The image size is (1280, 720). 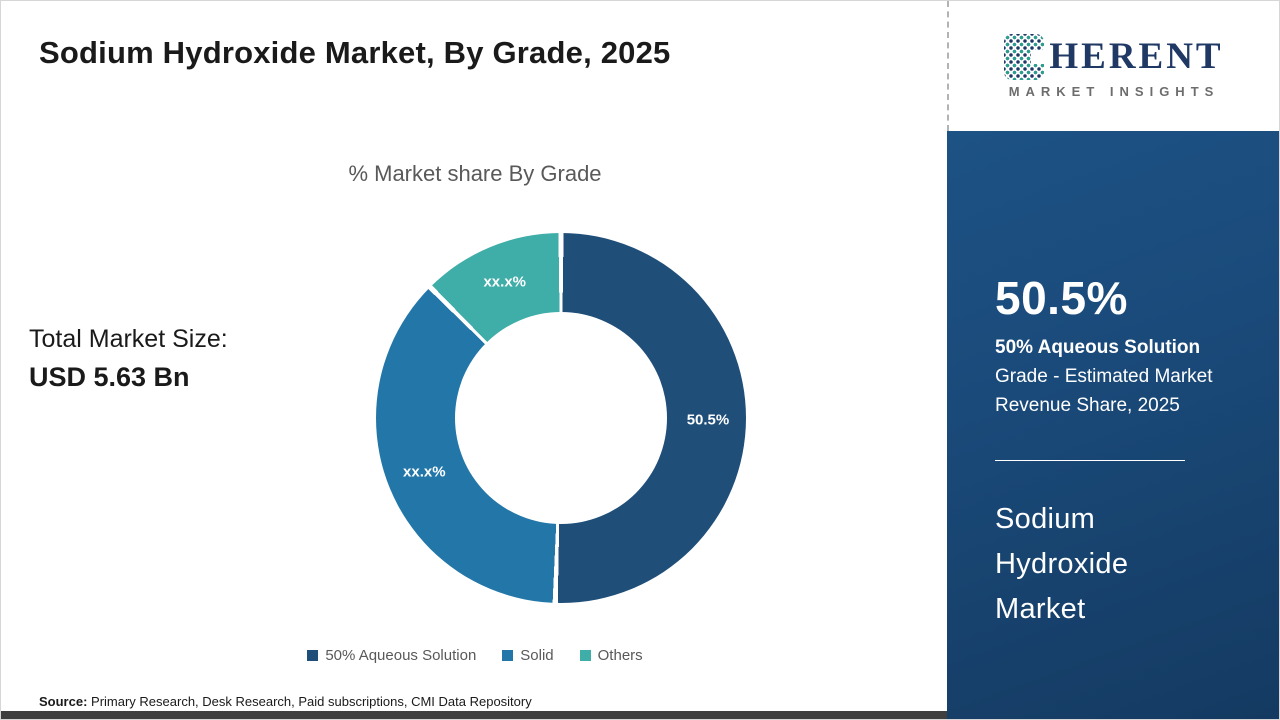 What do you see at coordinates (475, 715) in the screenshot?
I see `bottom-bar` at bounding box center [475, 715].